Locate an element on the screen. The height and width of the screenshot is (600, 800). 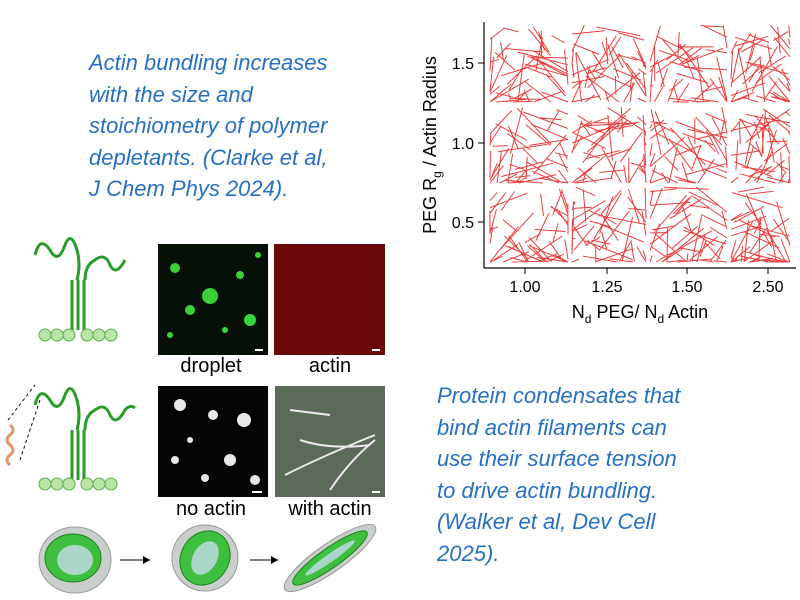
y-tick-label: 0.5 is located at coordinates (463, 223).